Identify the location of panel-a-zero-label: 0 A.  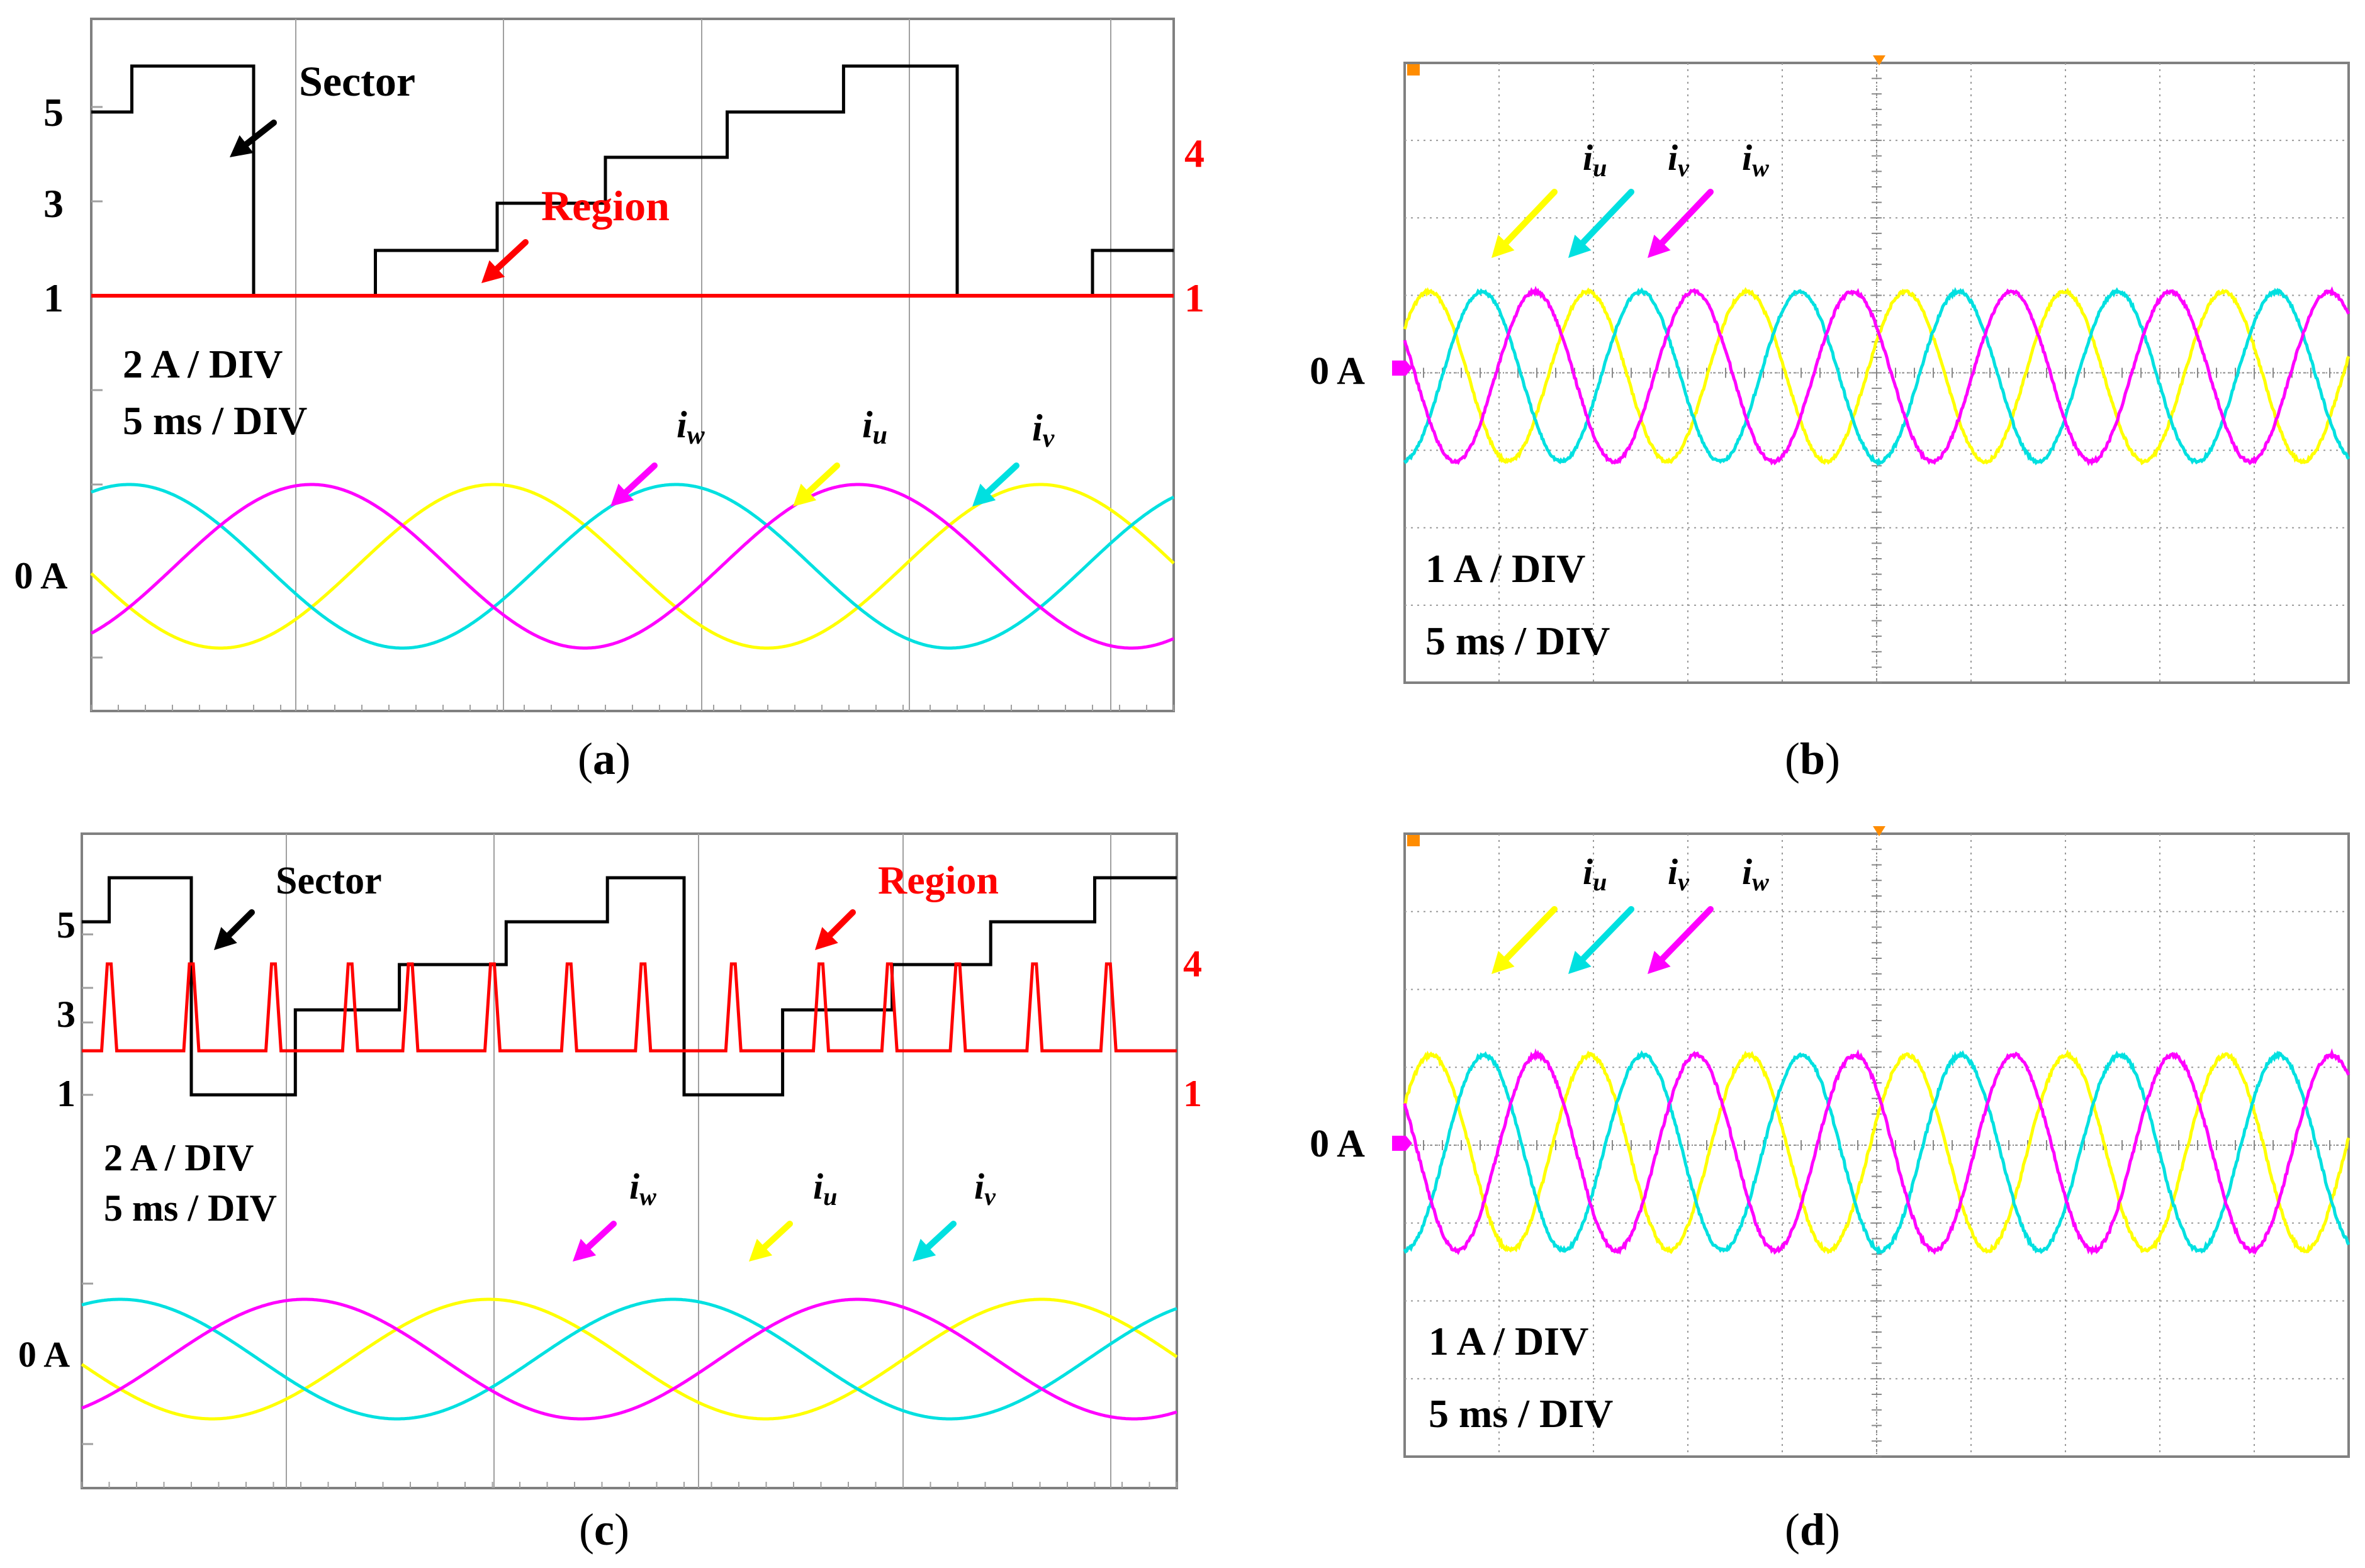
(40, 575).